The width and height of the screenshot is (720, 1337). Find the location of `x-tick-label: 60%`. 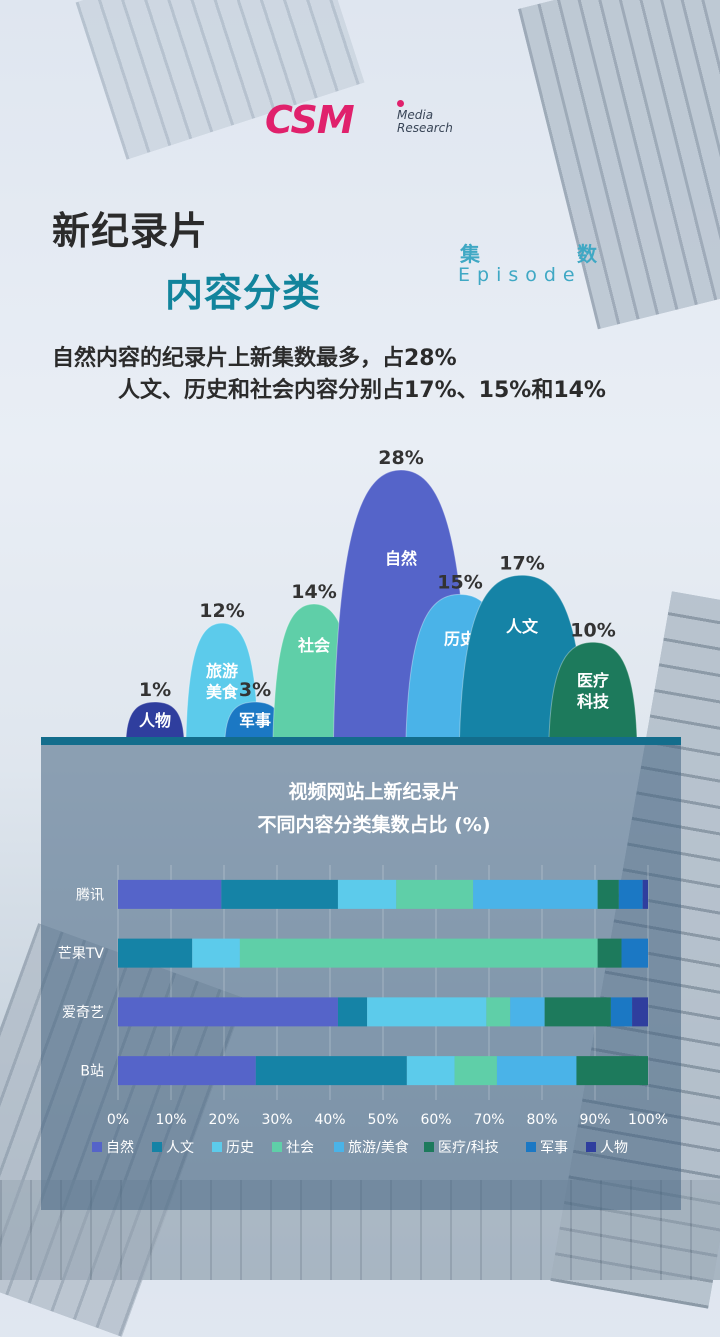

x-tick-label: 60% is located at coordinates (435, 1120).